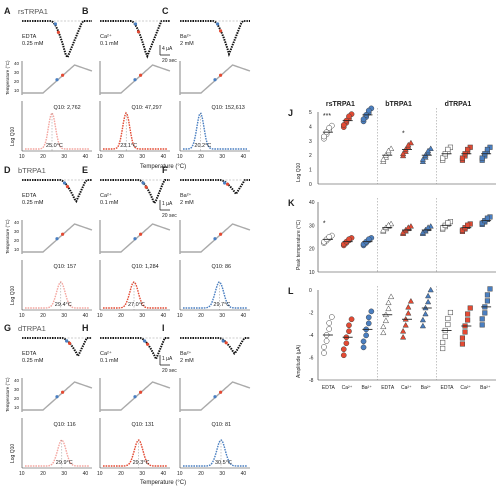  What do you see at coordinates (187, 361) in the screenshot?
I see `concentration-label: 2 mM` at bounding box center [187, 361].